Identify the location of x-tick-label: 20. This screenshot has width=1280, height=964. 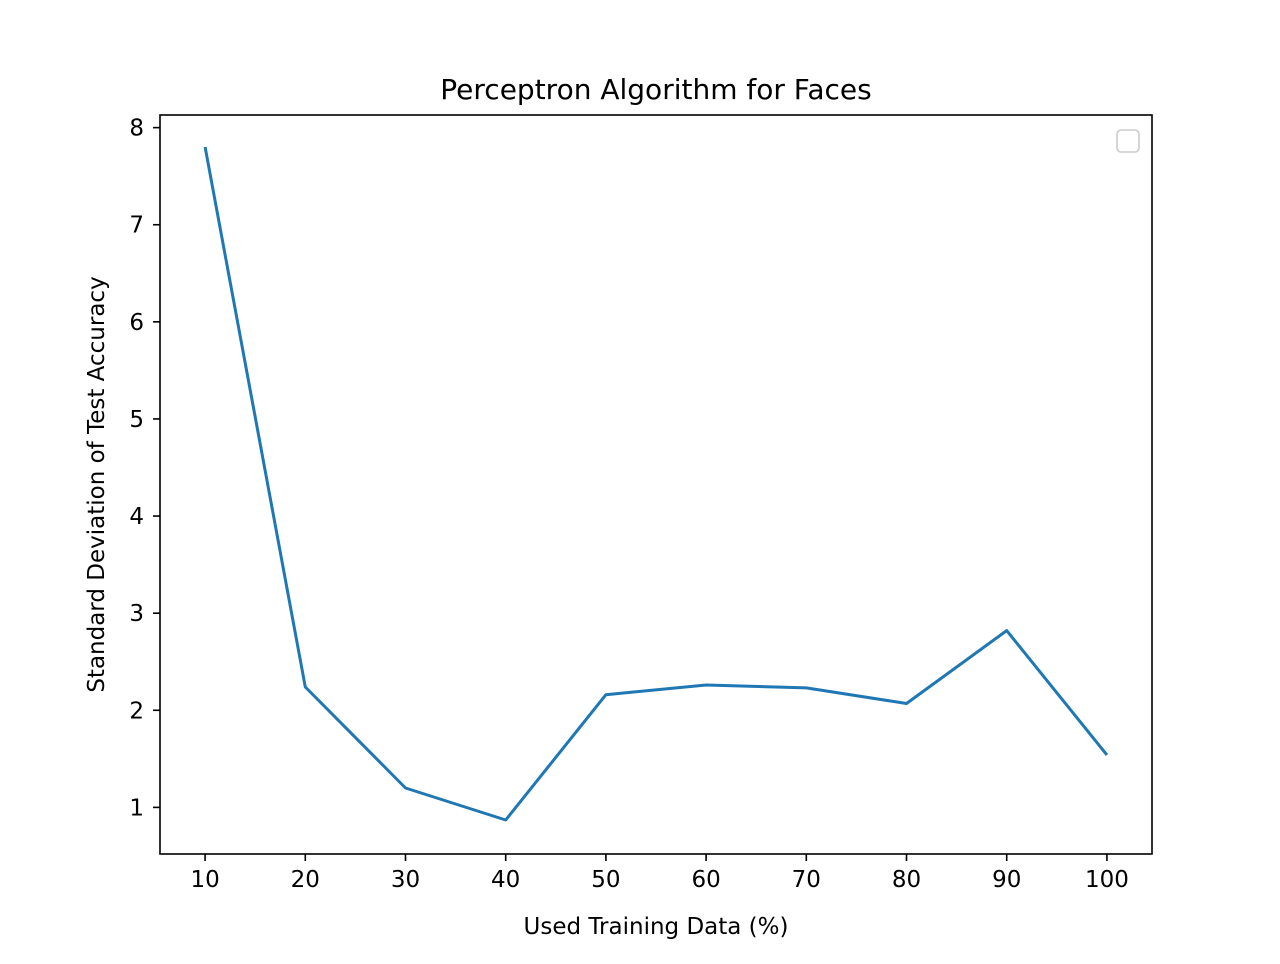
(305, 880).